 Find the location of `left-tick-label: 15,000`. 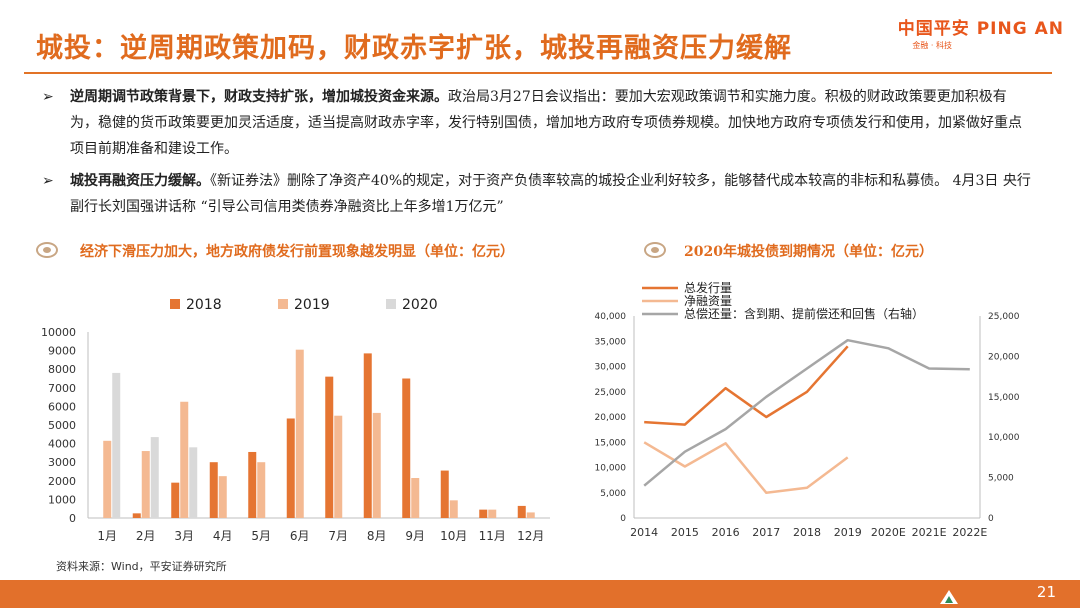

left-tick-label: 15,000 is located at coordinates (611, 443).